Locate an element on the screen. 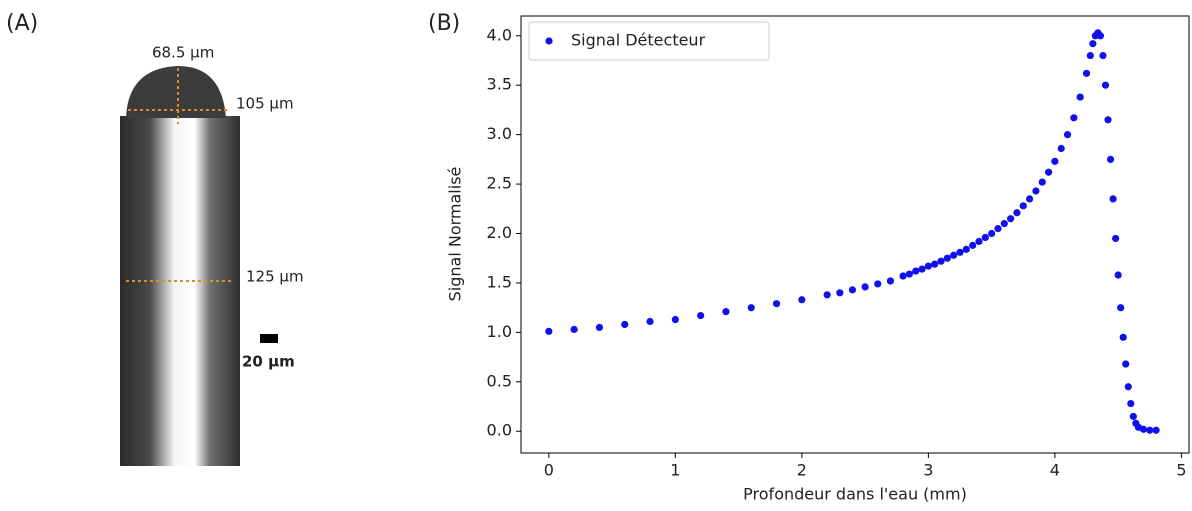  y-tick-label: 2.5 is located at coordinates (499, 183).